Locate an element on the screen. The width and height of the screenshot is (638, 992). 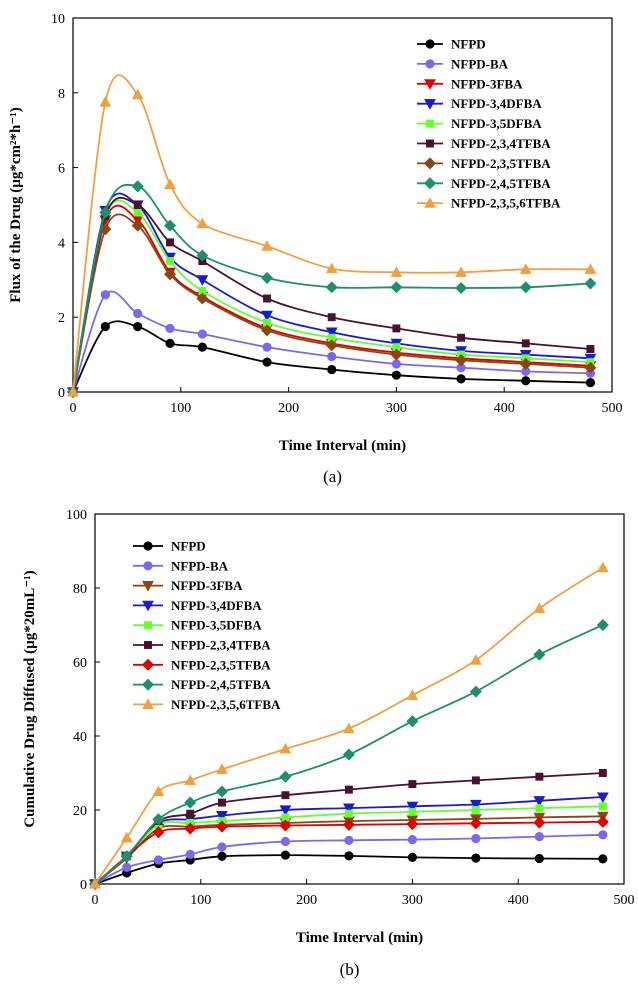
legend-label: NFPD-2,3,5TFBA is located at coordinates (221, 664).